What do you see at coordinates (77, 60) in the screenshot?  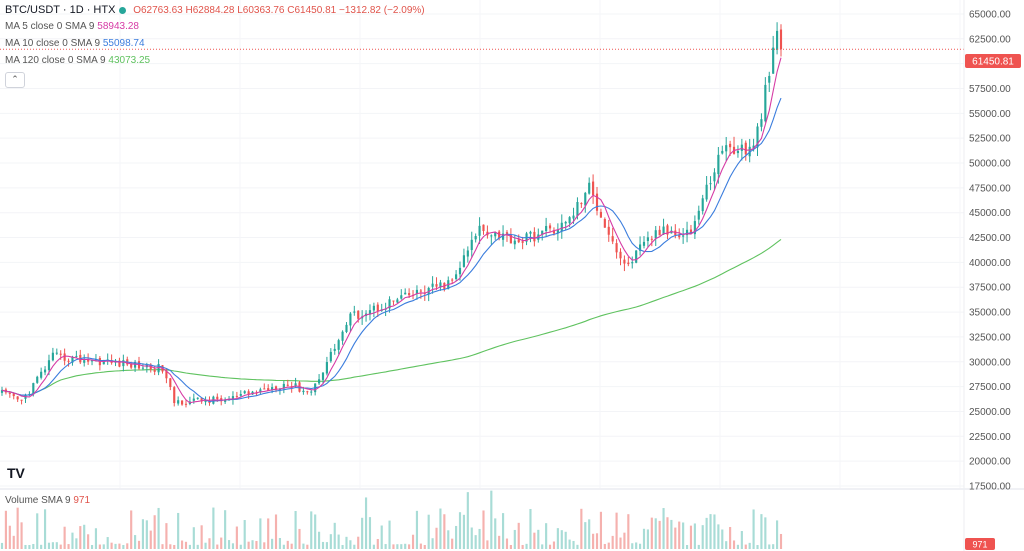 I see `ma120-legend: MA 120 close 0 SMA 9 43073.25` at bounding box center [77, 60].